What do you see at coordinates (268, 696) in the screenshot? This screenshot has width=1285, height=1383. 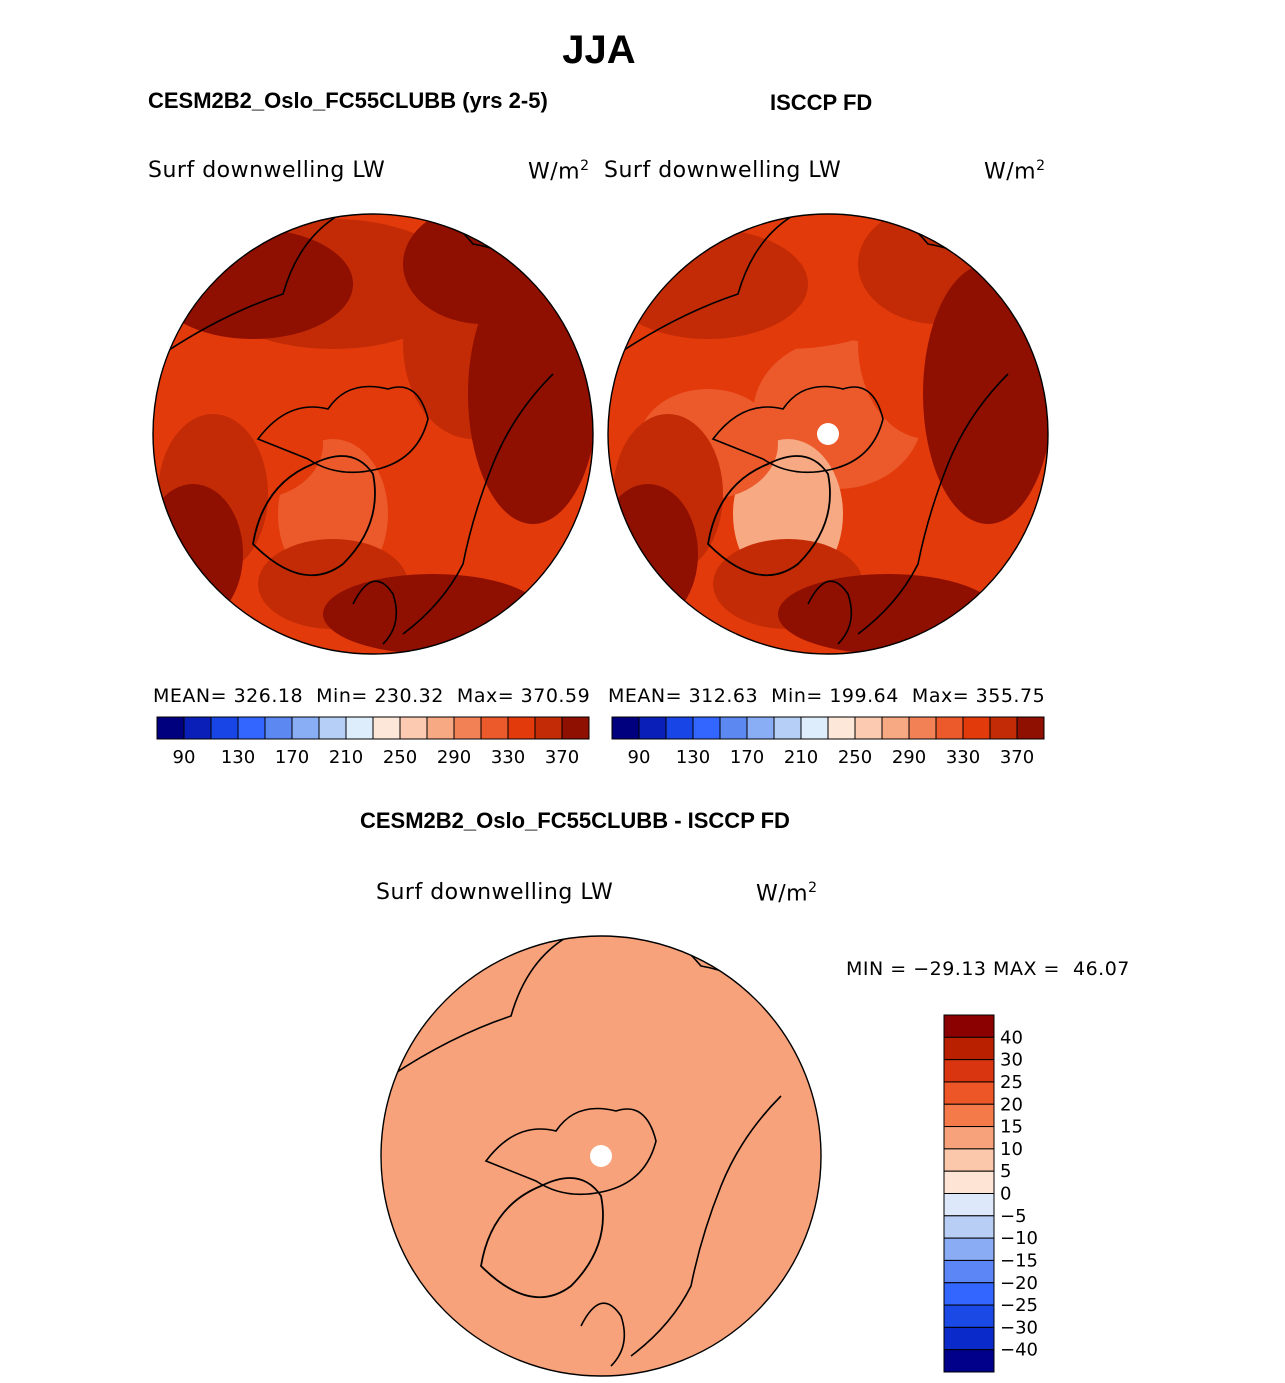 I see `panel1-mean: 326.18` at bounding box center [268, 696].